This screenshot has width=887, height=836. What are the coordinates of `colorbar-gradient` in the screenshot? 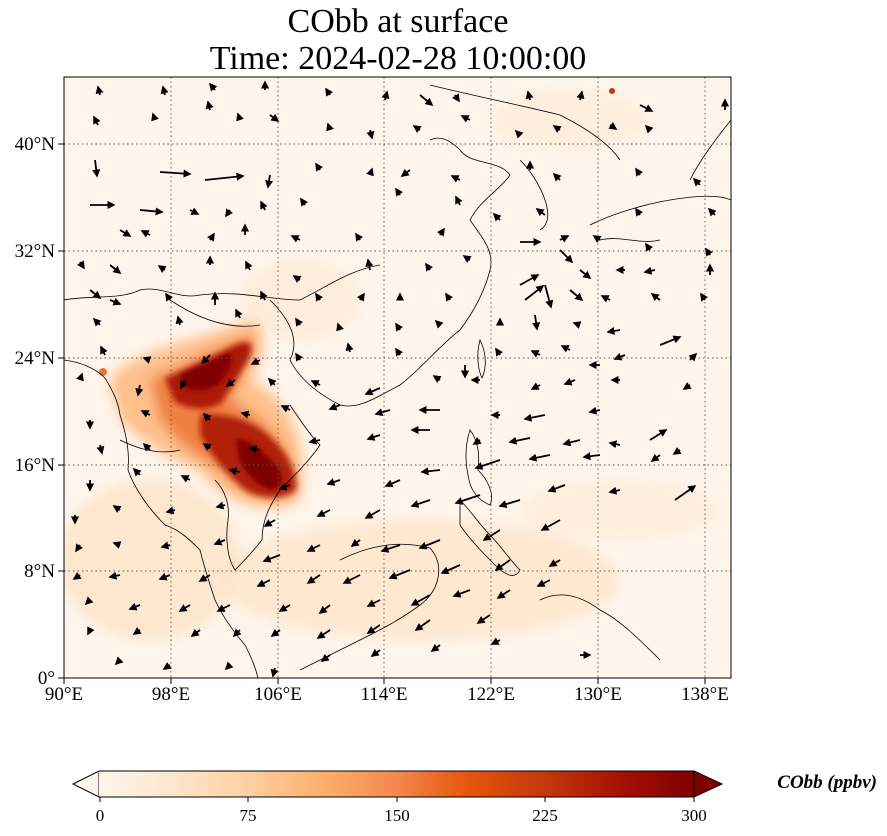 It's located at (396, 784).